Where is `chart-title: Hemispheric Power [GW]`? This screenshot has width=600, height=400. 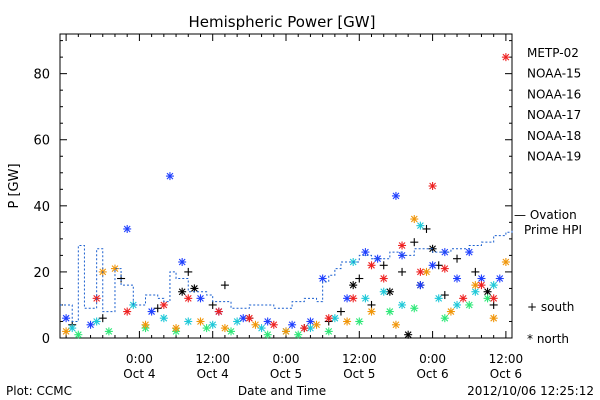 chart-title: Hemispheric Power [GW] is located at coordinates (282, 22).